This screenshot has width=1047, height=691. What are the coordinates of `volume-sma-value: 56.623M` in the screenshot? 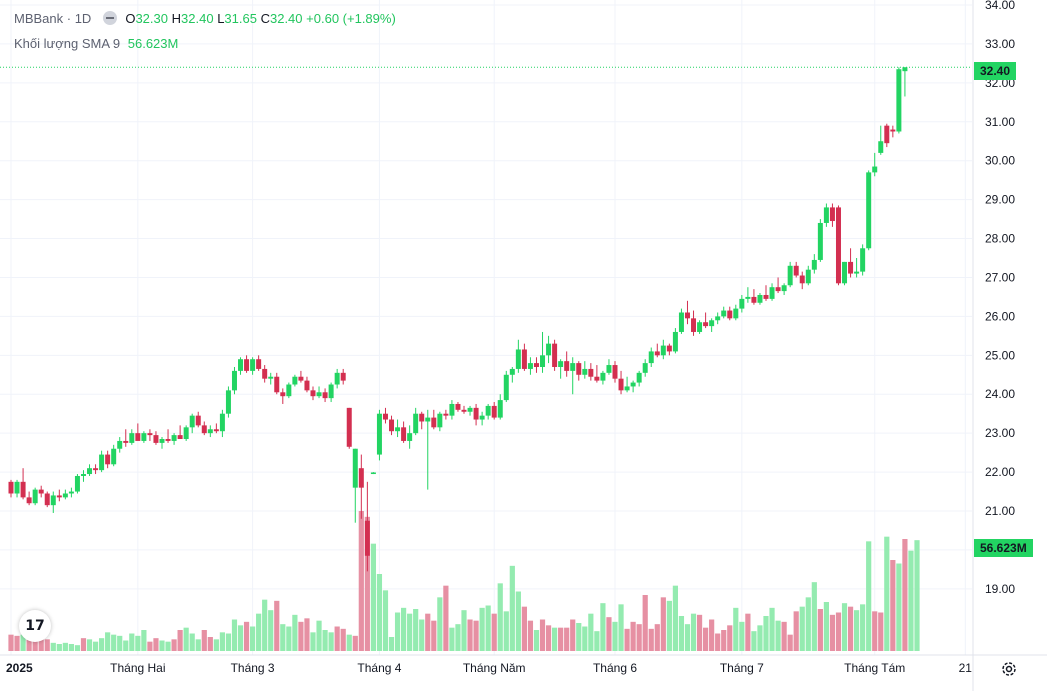 It's located at (153, 43).